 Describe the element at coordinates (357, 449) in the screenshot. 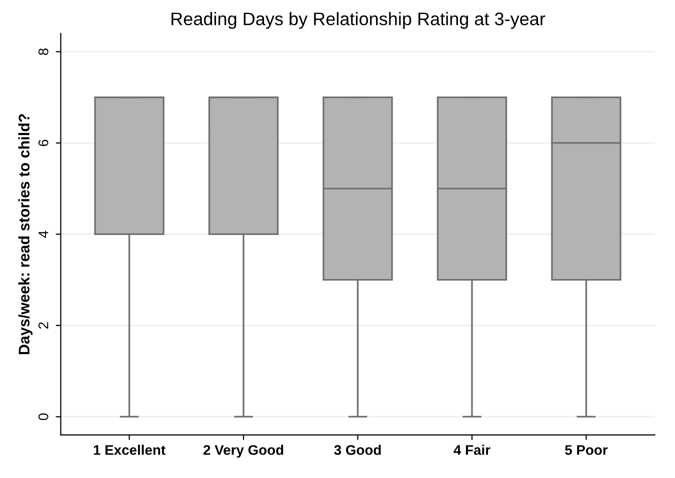

I see `x-tick-label: 3 Good` at that location.